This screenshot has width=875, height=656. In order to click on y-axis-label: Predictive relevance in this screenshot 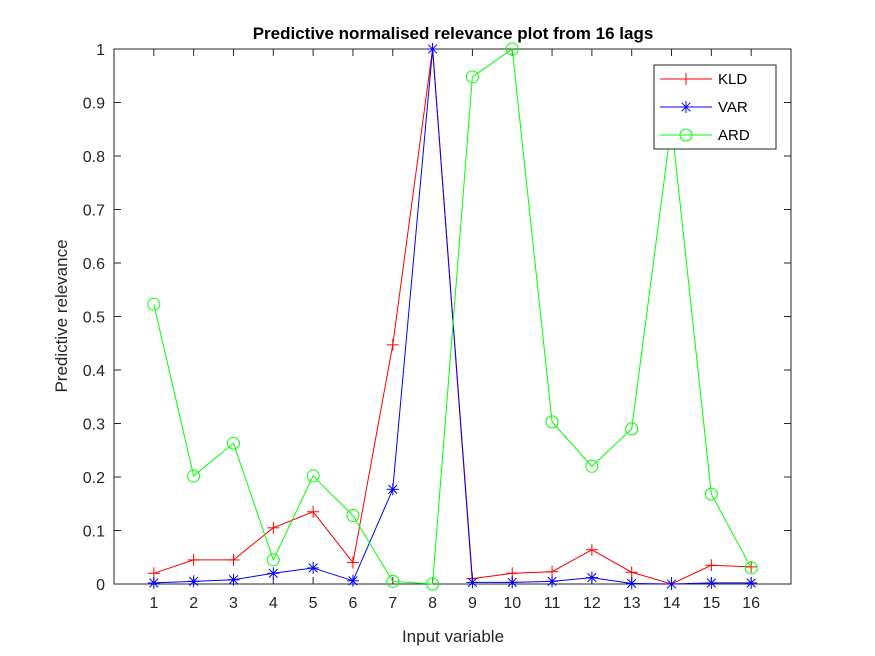, I will do `click(61, 315)`.